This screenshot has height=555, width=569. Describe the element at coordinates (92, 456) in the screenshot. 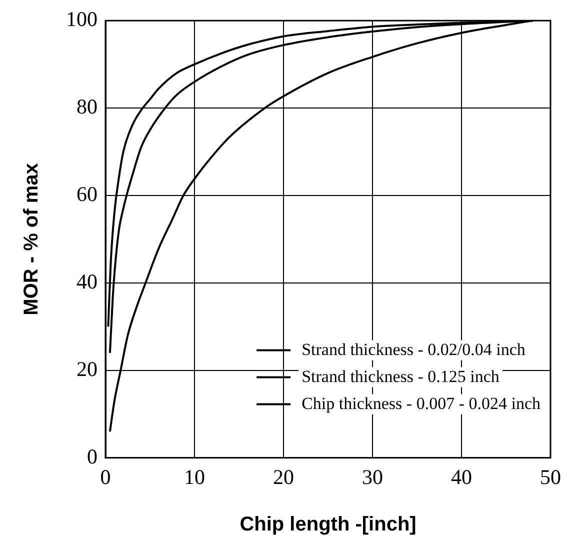

I see `y-tick-label: 0` at that location.